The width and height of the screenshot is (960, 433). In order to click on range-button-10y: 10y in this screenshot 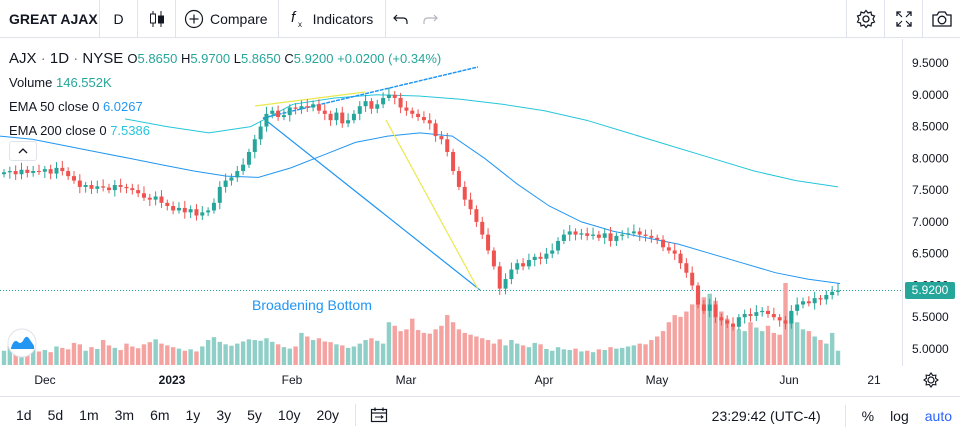, I will do `click(289, 415)`.